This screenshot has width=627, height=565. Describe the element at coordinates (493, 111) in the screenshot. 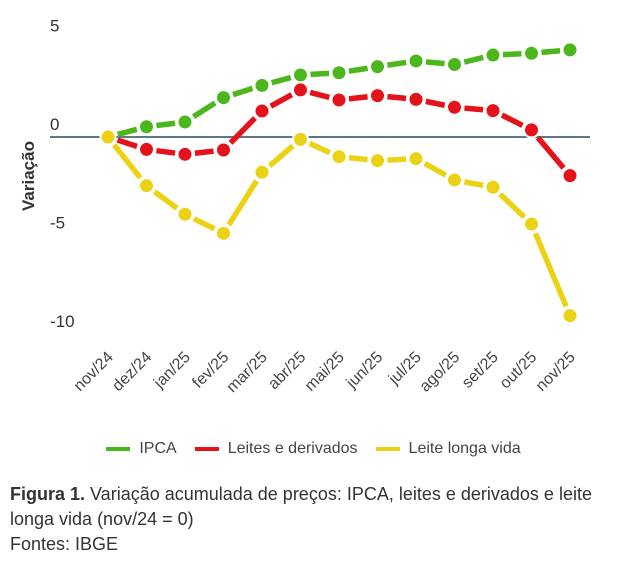

I see `data-point: Leites e derivados set/25: 1.34` at that location.